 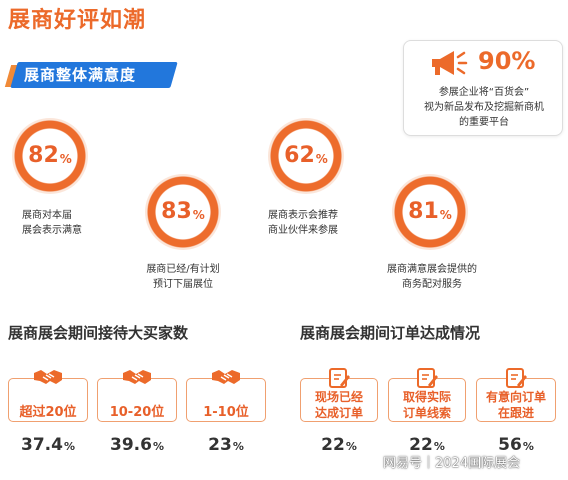 What do you see at coordinates (48, 396) in the screenshot?
I see `buyer-card: 超过20位` at bounding box center [48, 396].